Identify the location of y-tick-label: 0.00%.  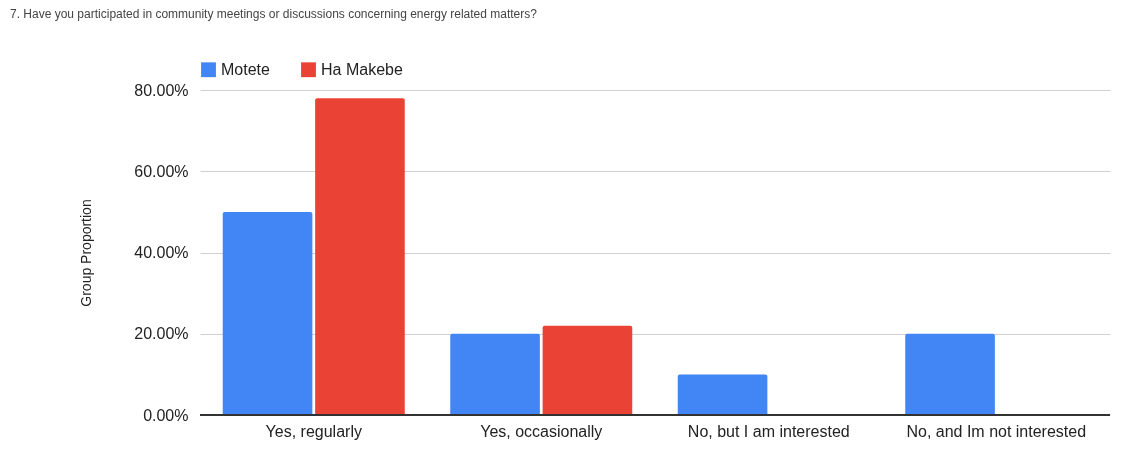
(166, 415).